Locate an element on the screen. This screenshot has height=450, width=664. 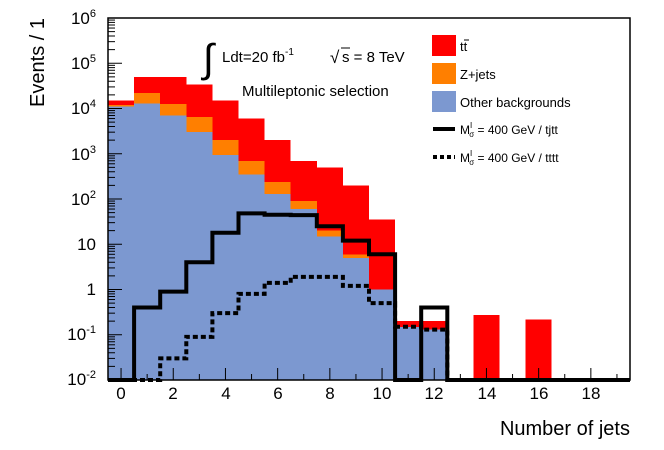
x-tick-label: 2 is located at coordinates (172, 393).